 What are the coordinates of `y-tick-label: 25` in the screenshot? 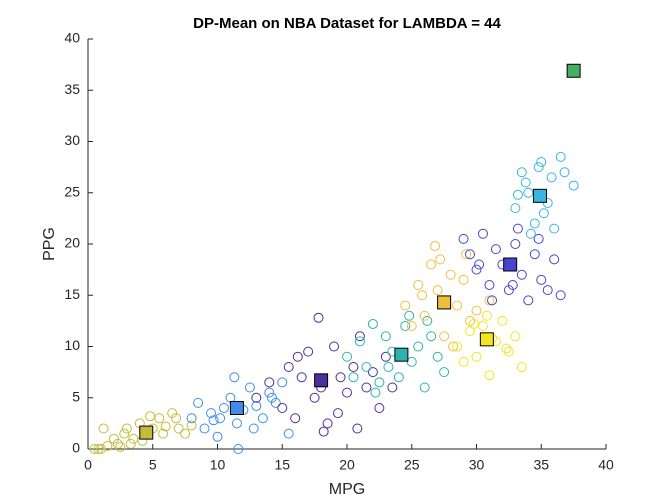 It's located at (72, 191).